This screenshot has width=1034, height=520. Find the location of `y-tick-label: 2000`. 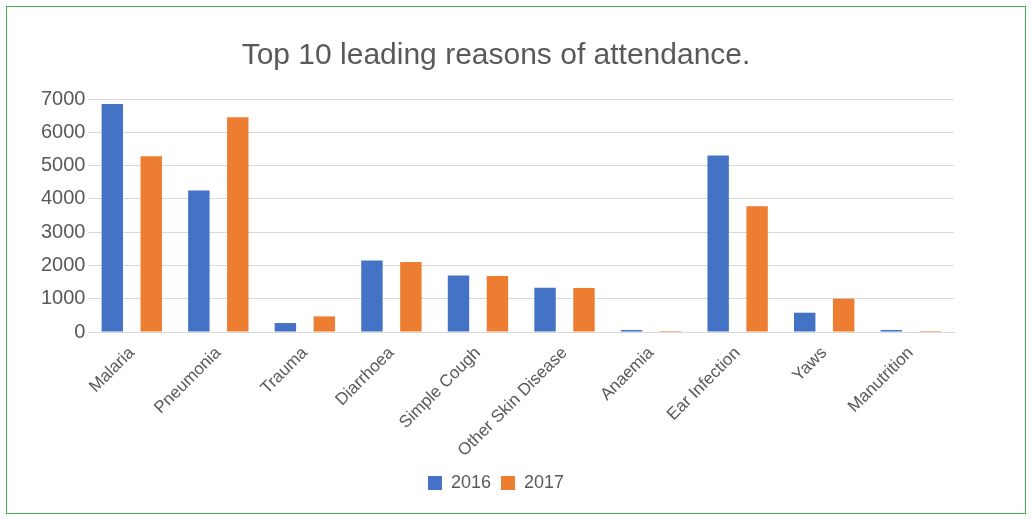

y-tick-label: 2000 is located at coordinates (63, 263).